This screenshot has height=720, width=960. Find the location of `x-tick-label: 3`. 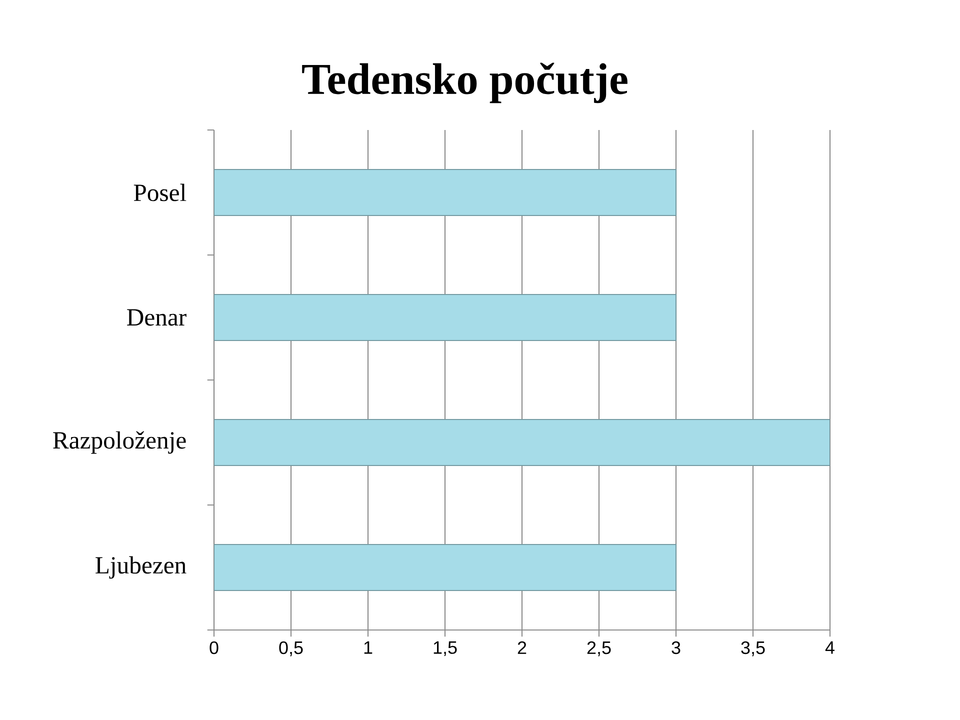

x-tick-label: 3 is located at coordinates (676, 647).